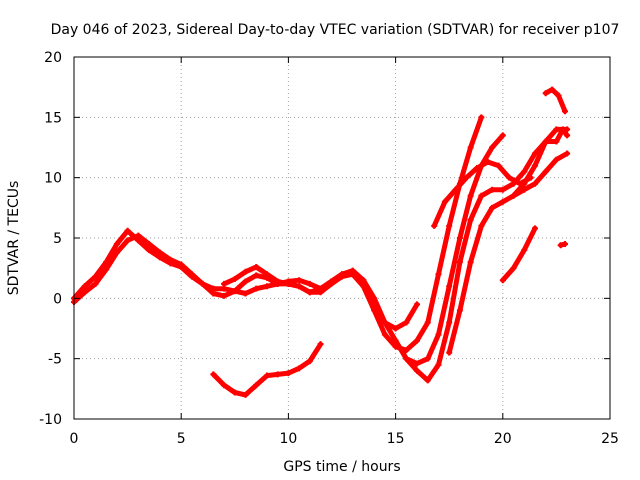 This screenshot has height=480, width=640. Describe the element at coordinates (341, 467) in the screenshot. I see `x-axis-title: GPS time / hours` at that location.